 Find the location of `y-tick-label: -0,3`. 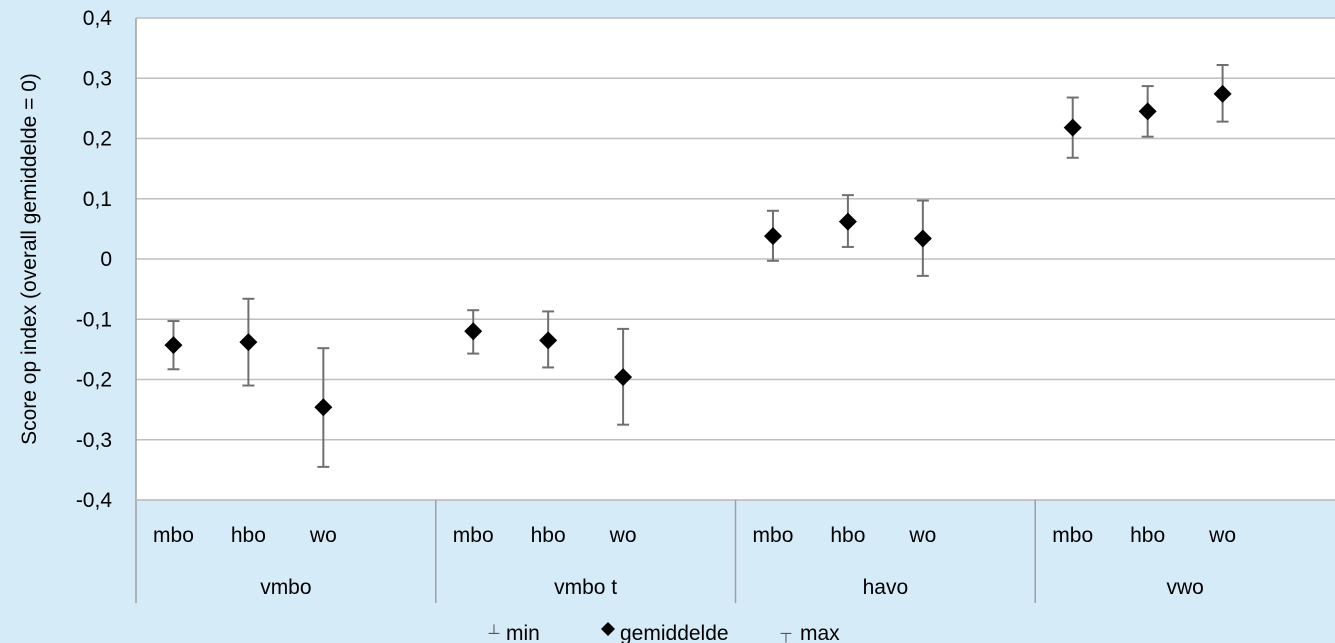

y-tick-label: -0,3 is located at coordinates (94, 440).